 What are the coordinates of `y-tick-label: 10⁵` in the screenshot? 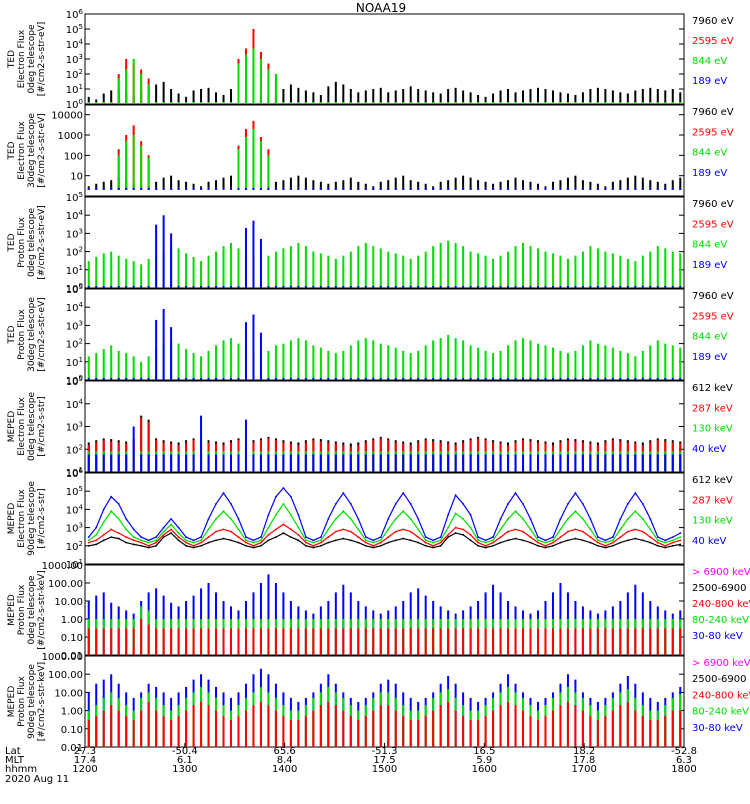 It's located at (74, 289).